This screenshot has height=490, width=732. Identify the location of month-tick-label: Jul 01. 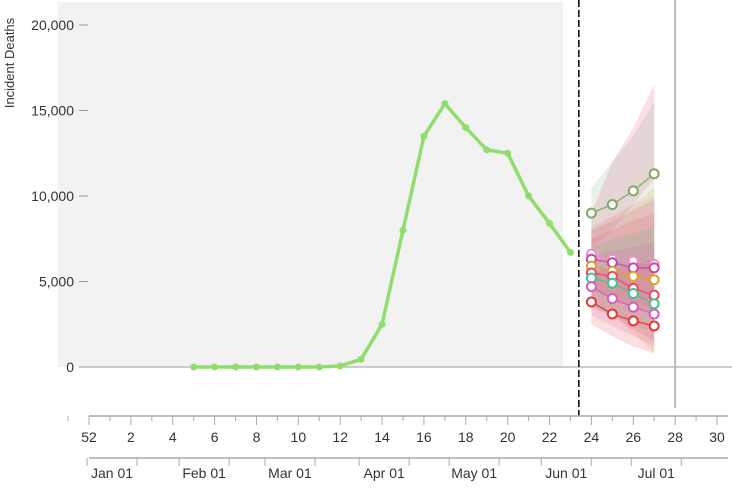
(657, 473).